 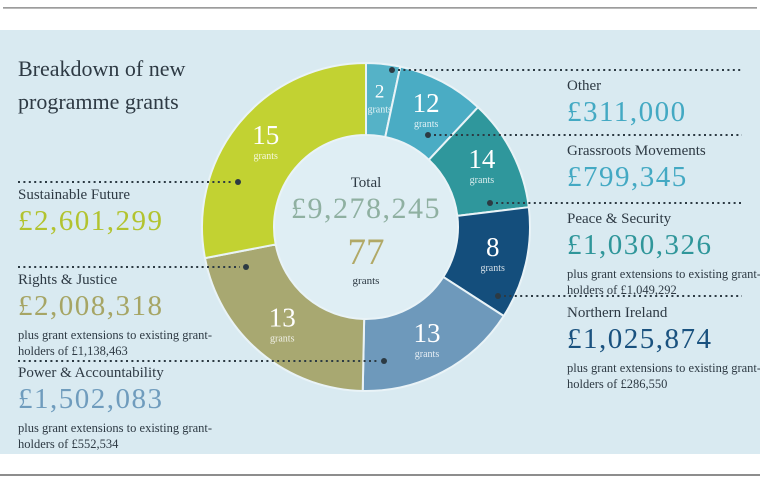 I want to click on total-label: Total, so click(x=366, y=183).